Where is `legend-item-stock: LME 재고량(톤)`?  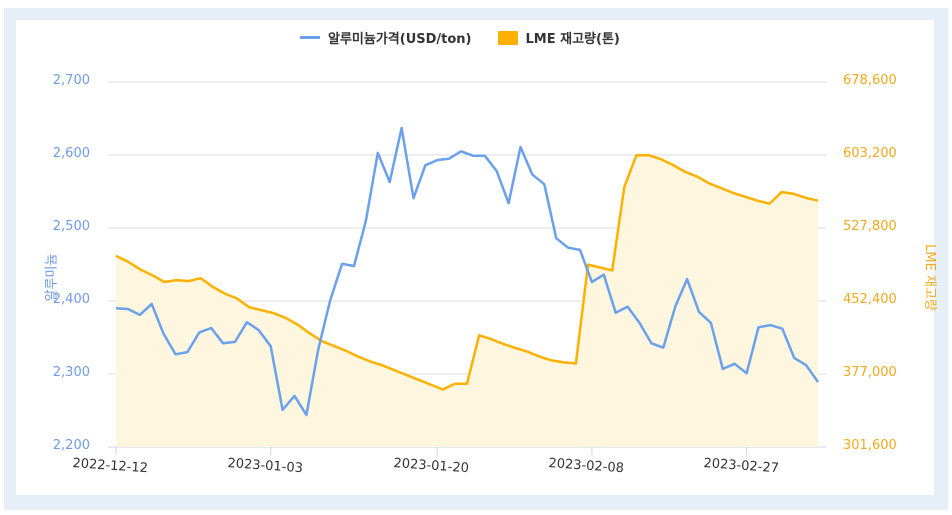
legend-item-stock: LME 재고량(톤) is located at coordinates (558, 37).